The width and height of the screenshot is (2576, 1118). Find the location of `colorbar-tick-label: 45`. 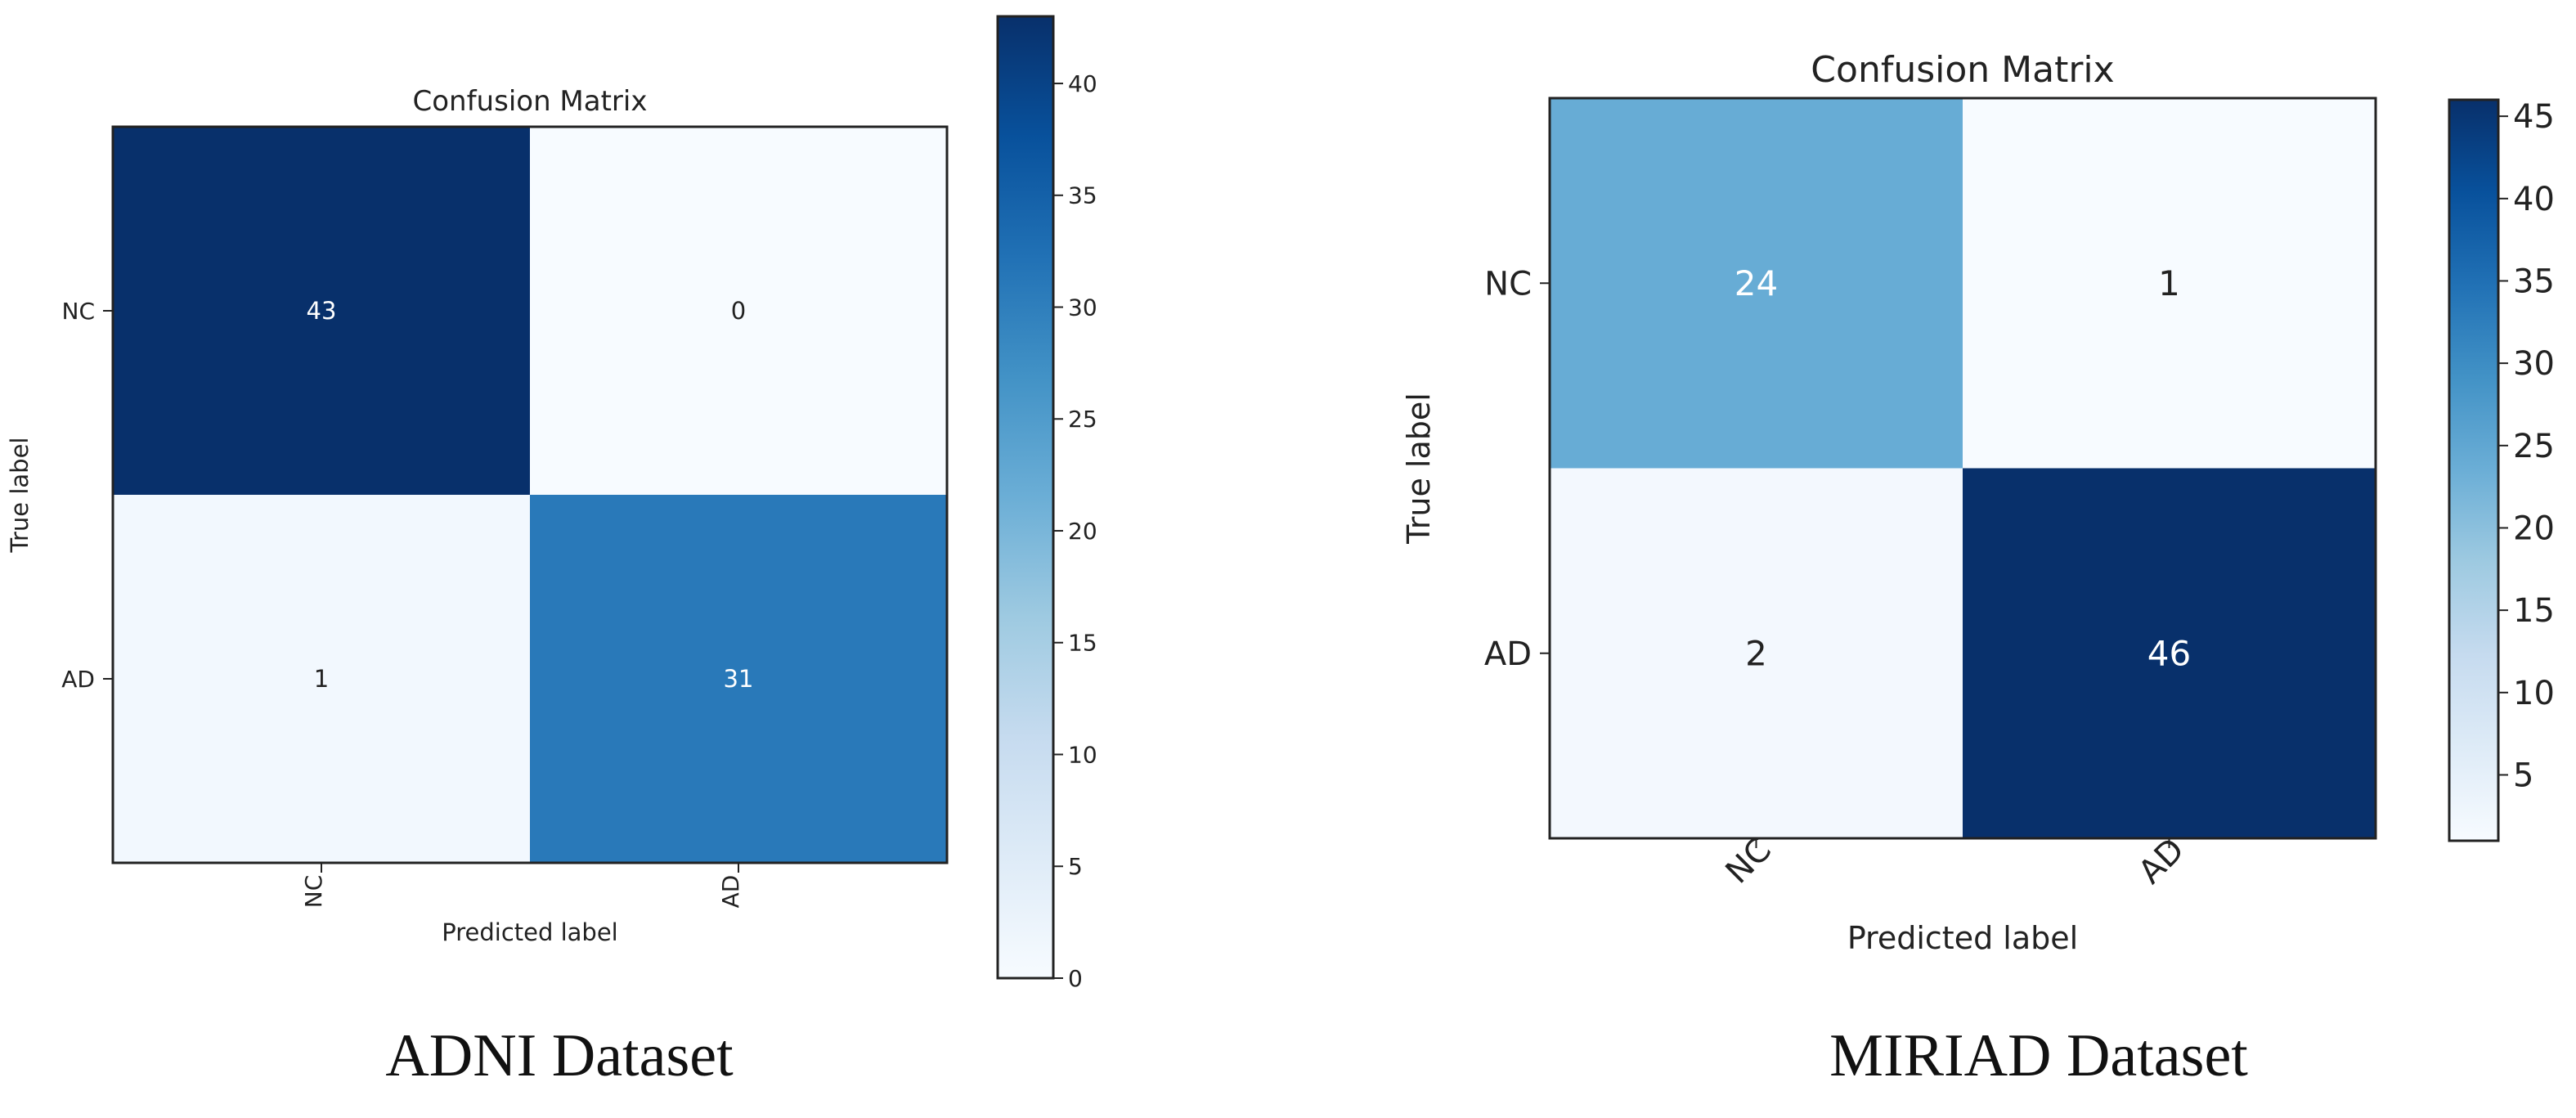

colorbar-tick-label: 45 is located at coordinates (2534, 117).